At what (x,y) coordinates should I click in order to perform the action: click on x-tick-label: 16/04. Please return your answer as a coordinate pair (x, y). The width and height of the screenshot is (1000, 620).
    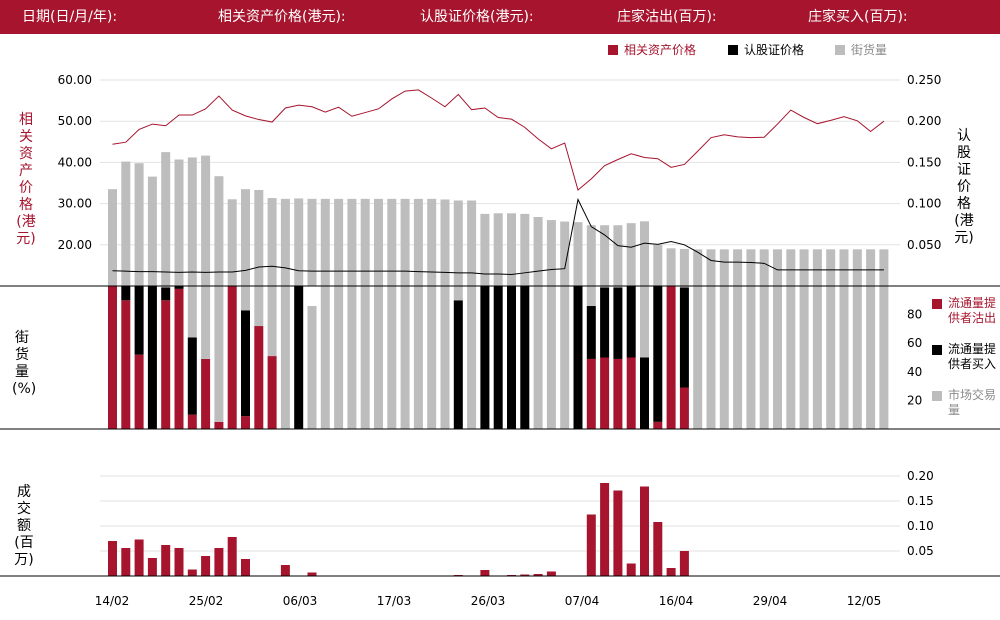
    Looking at the image, I should click on (676, 601).